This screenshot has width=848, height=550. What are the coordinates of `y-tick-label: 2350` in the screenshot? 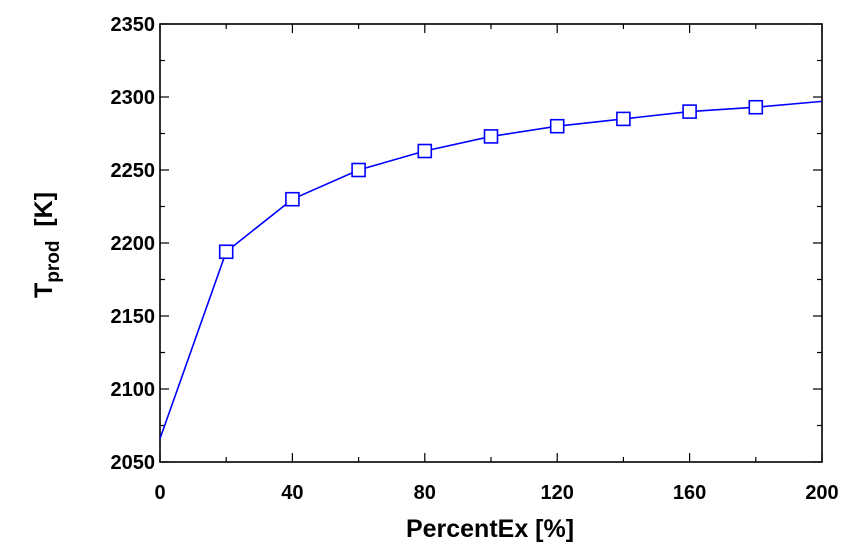 It's located at (133, 25).